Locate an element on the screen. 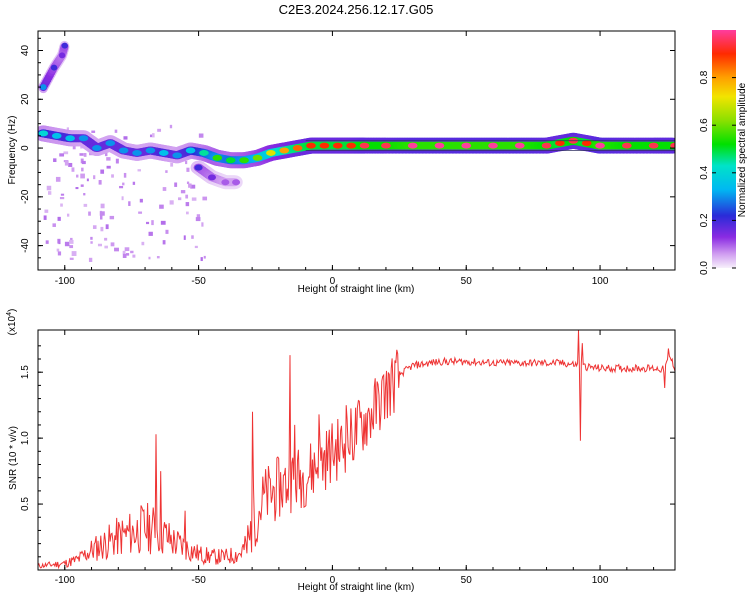 The height and width of the screenshot is (600, 750). colorbar-label: Normalized spectral amplitude is located at coordinates (742, 149).